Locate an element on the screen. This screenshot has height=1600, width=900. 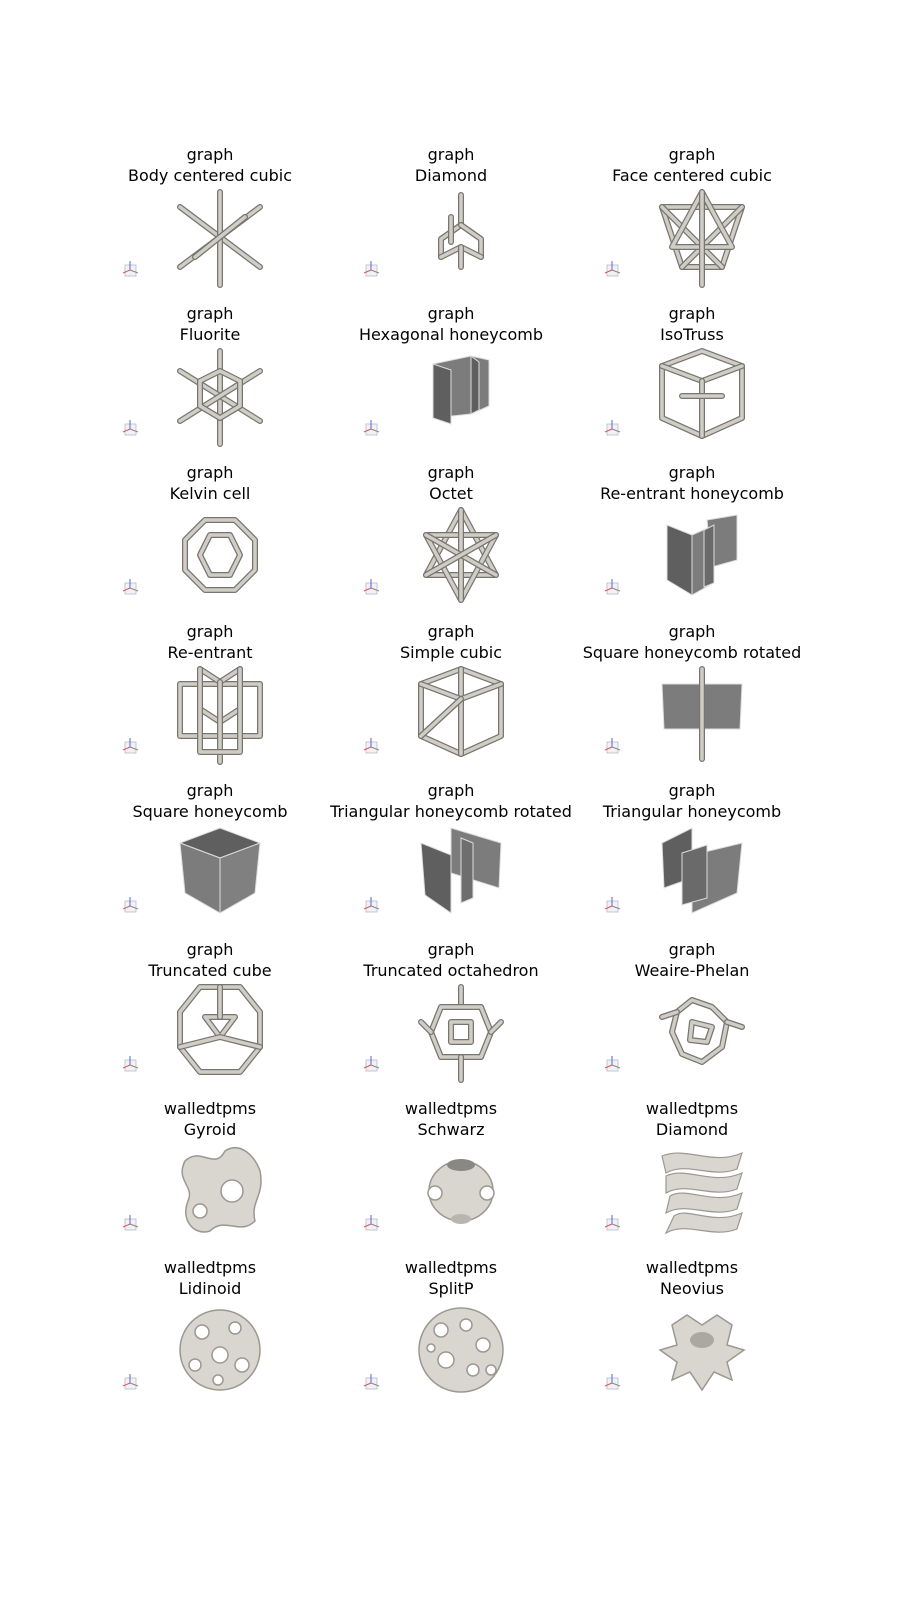
lattice-panel: graph Simple cubic is located at coordinates (451, 703).